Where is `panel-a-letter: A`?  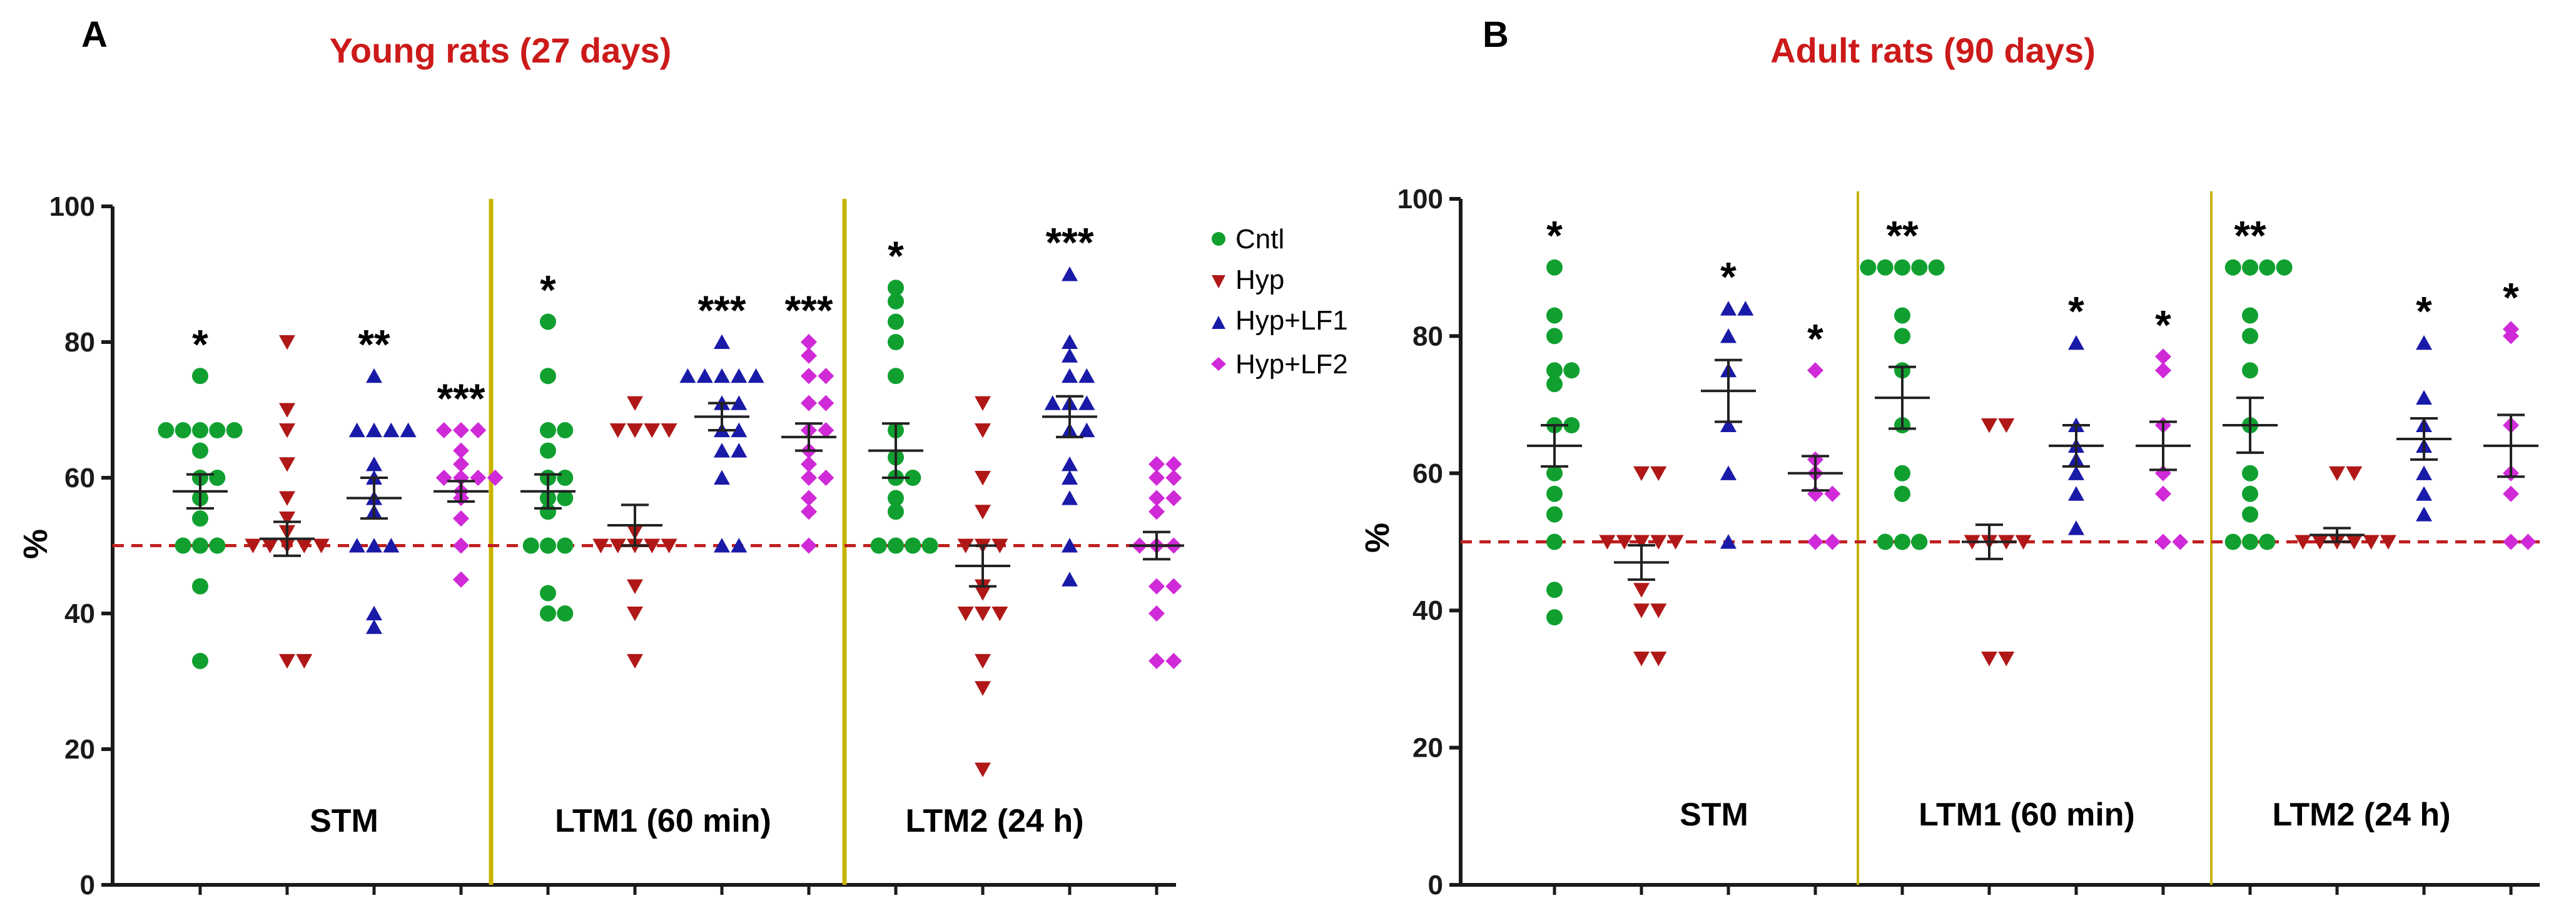 panel-a-letter: A is located at coordinates (94, 34).